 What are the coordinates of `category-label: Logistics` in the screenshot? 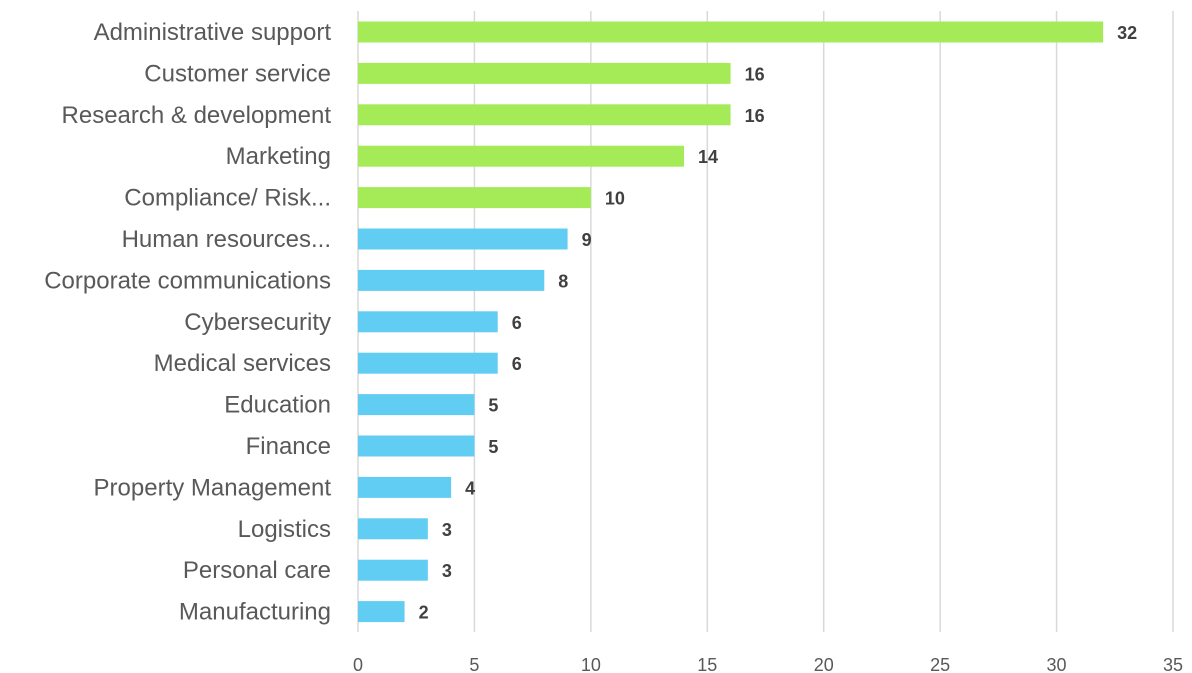 It's located at (284, 529).